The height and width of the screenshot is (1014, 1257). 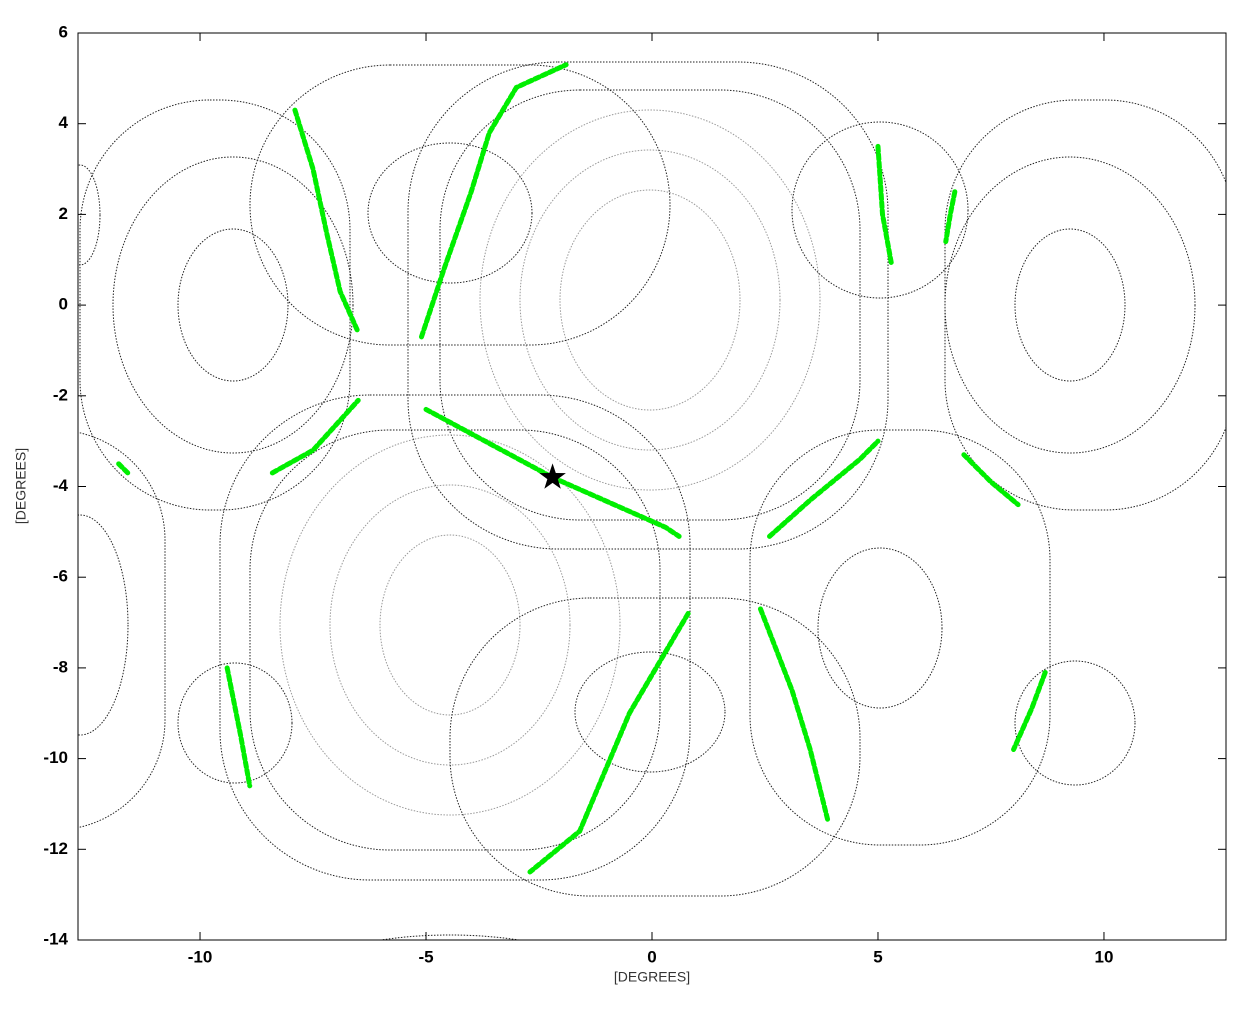 I want to click on x-tick-label: 10, so click(x=1104, y=956).